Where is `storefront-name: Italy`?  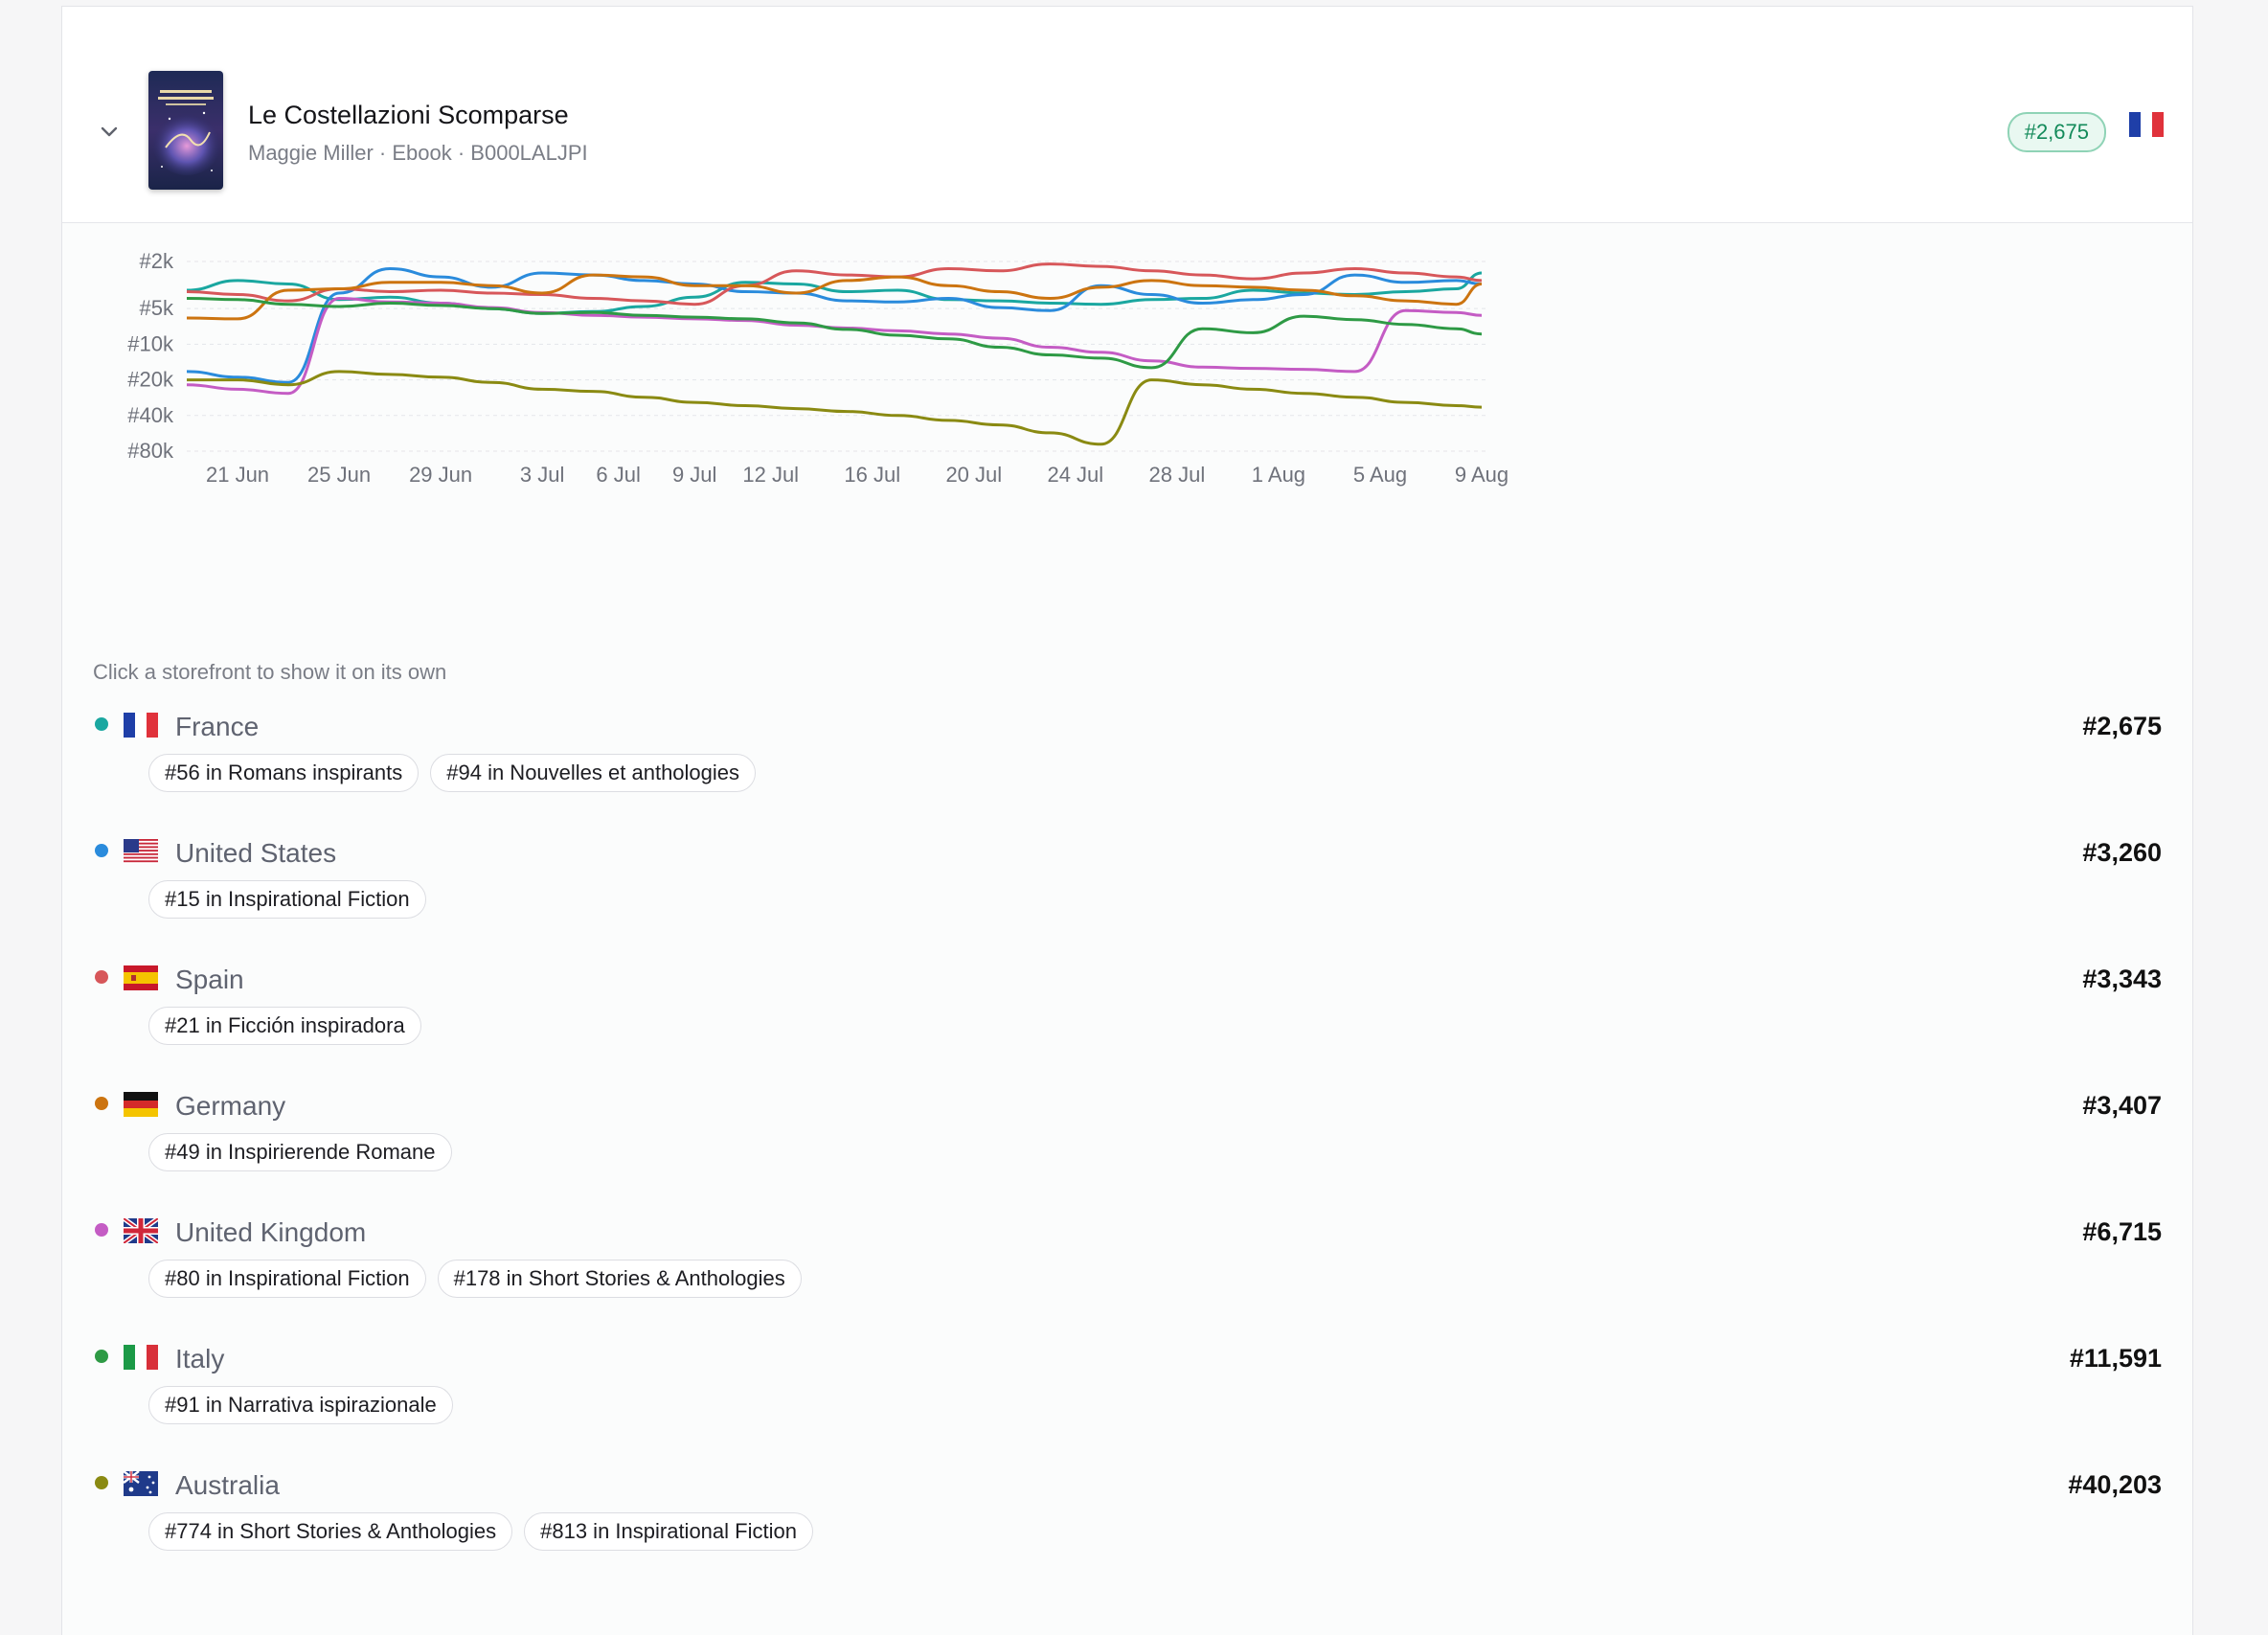
storefront-name: Italy is located at coordinates (200, 1359).